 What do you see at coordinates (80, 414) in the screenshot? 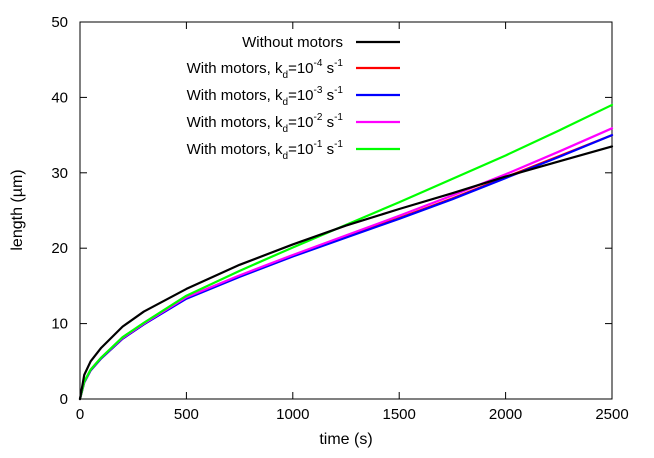
I see `x-tick-label: 0` at bounding box center [80, 414].